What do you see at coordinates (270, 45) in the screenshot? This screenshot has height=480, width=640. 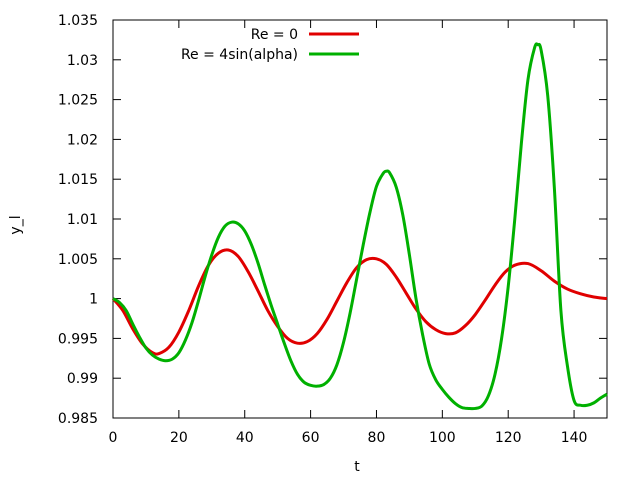 I see `legend: Re = 0 Re = 4sin(alpha)` at bounding box center [270, 45].